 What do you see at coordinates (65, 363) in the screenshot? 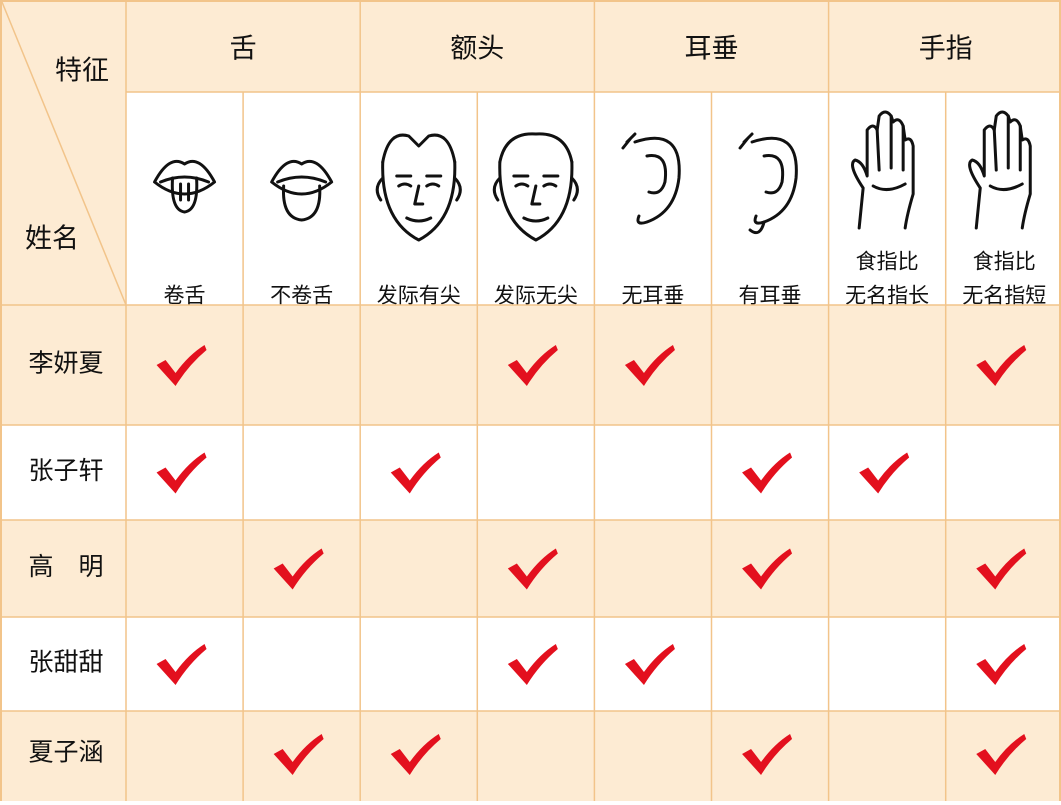
I see `student-name: 李妍夏` at bounding box center [65, 363].